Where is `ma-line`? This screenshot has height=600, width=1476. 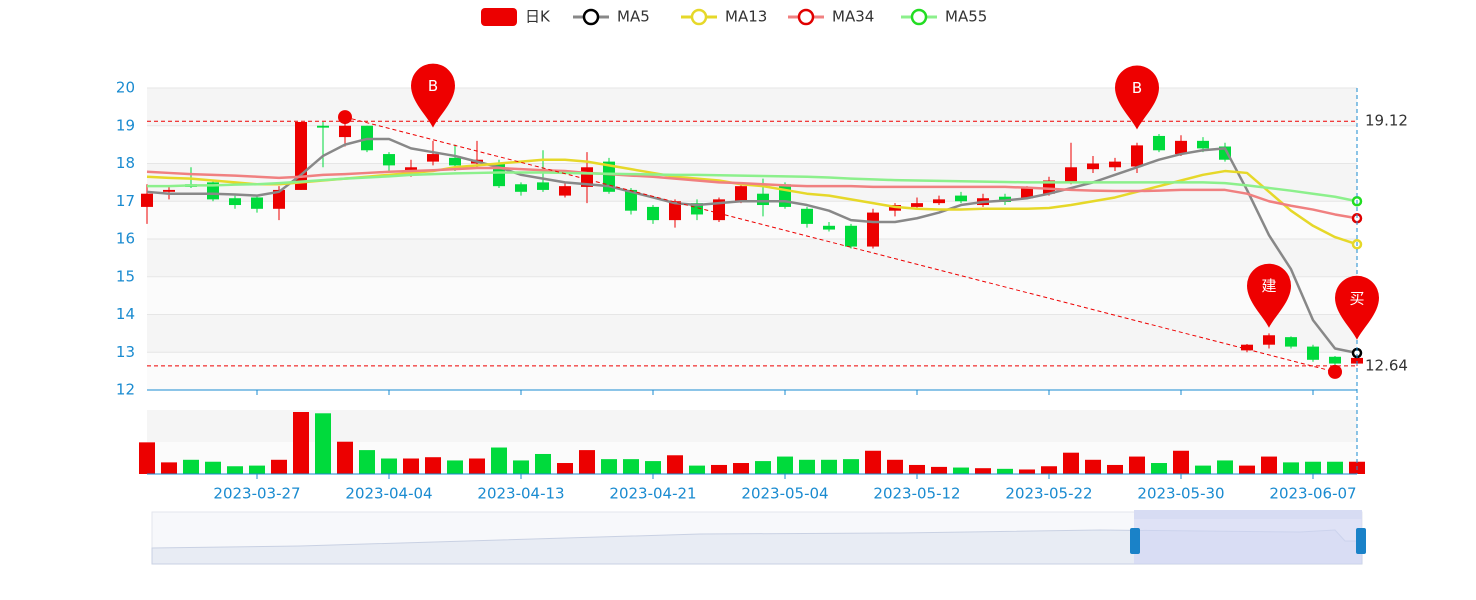
ma-line is located at coordinates (752, 187).